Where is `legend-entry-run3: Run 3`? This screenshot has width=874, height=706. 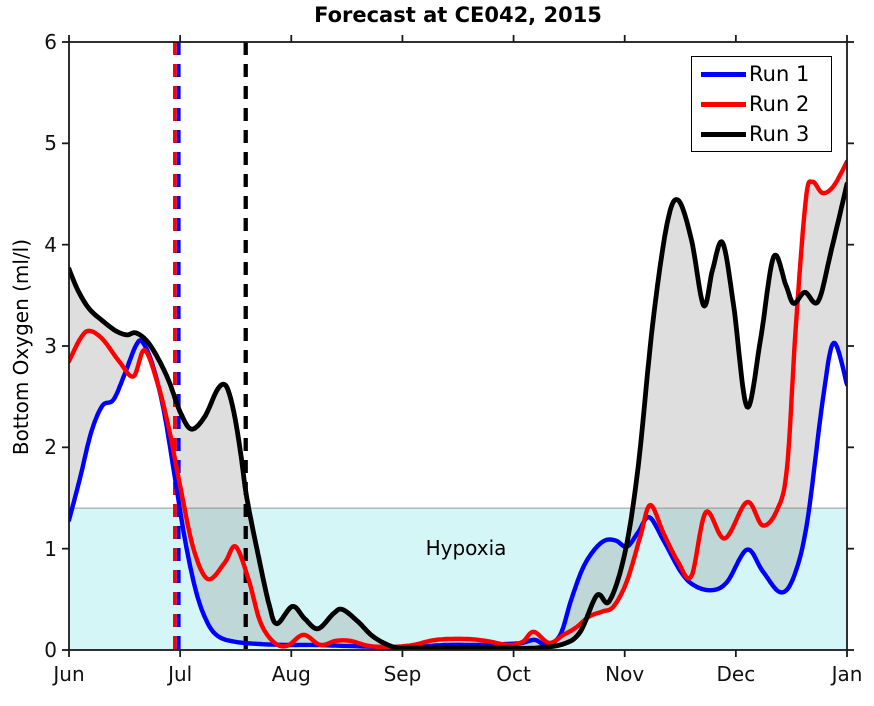
legend-entry-run3: Run 3 is located at coordinates (761, 134).